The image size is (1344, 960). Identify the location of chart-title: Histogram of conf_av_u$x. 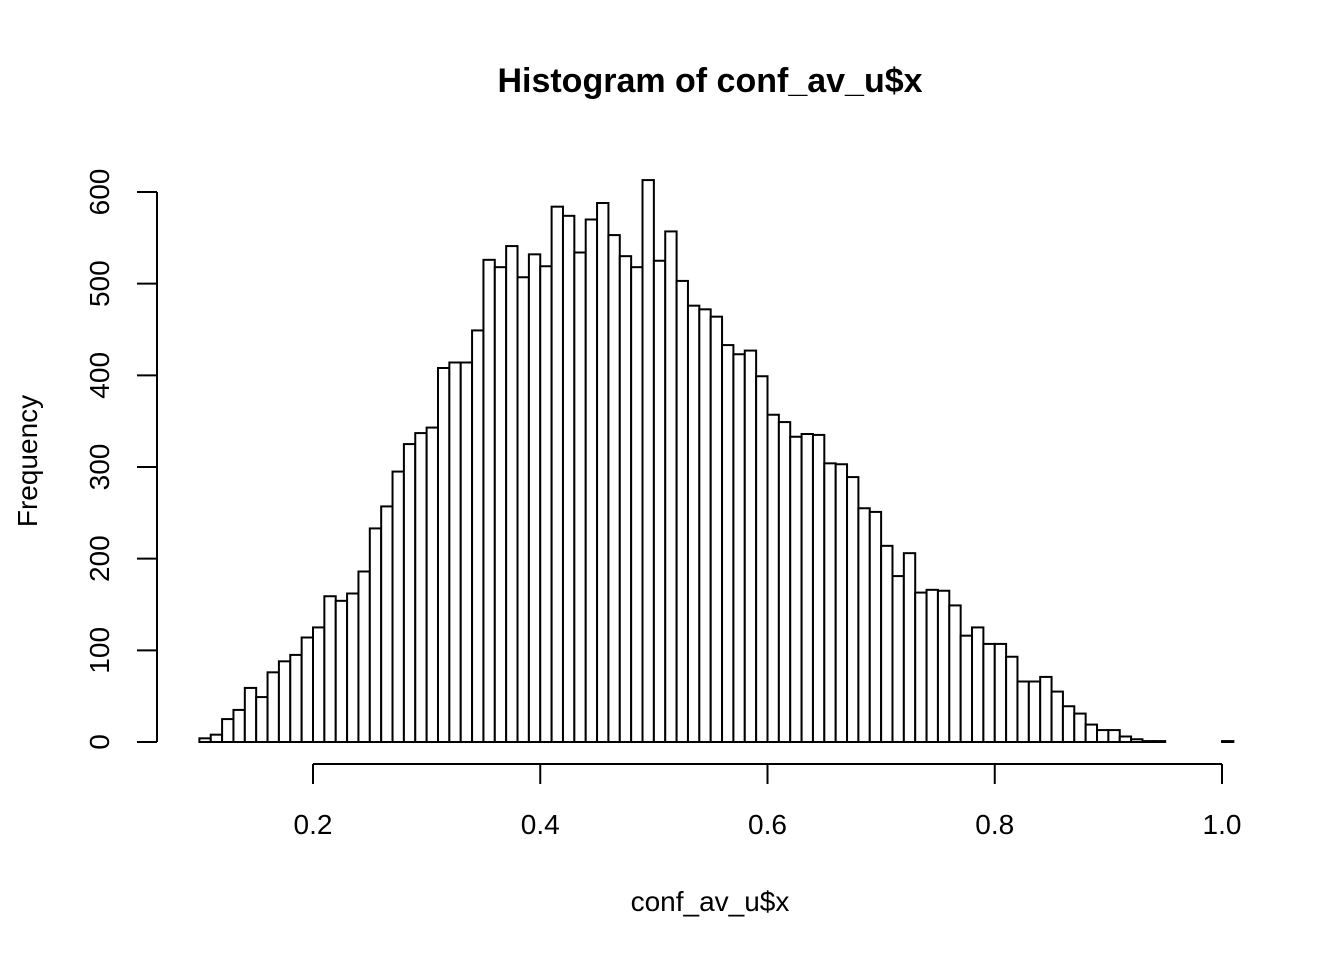
(709, 81).